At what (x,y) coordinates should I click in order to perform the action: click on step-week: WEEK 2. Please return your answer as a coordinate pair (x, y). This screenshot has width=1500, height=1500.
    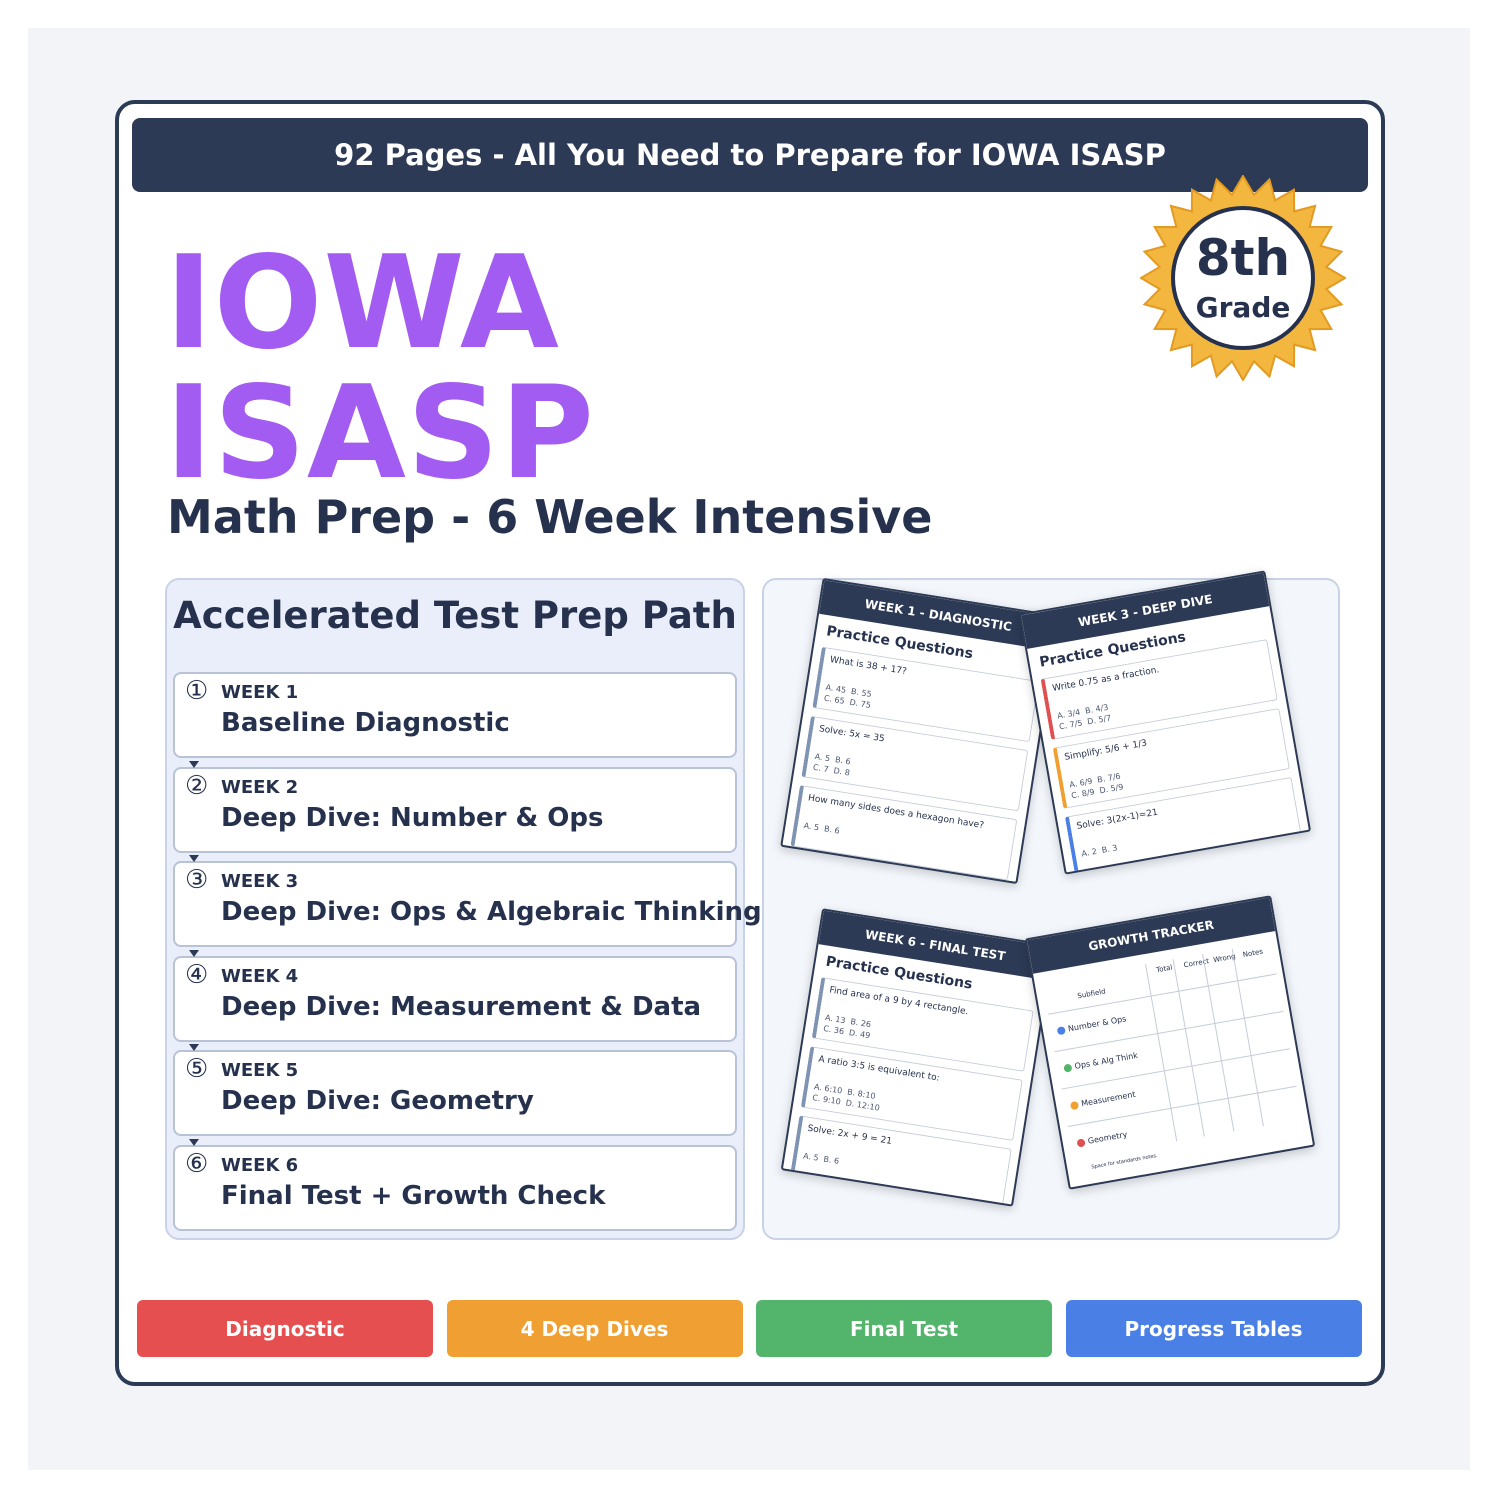
    Looking at the image, I should click on (260, 787).